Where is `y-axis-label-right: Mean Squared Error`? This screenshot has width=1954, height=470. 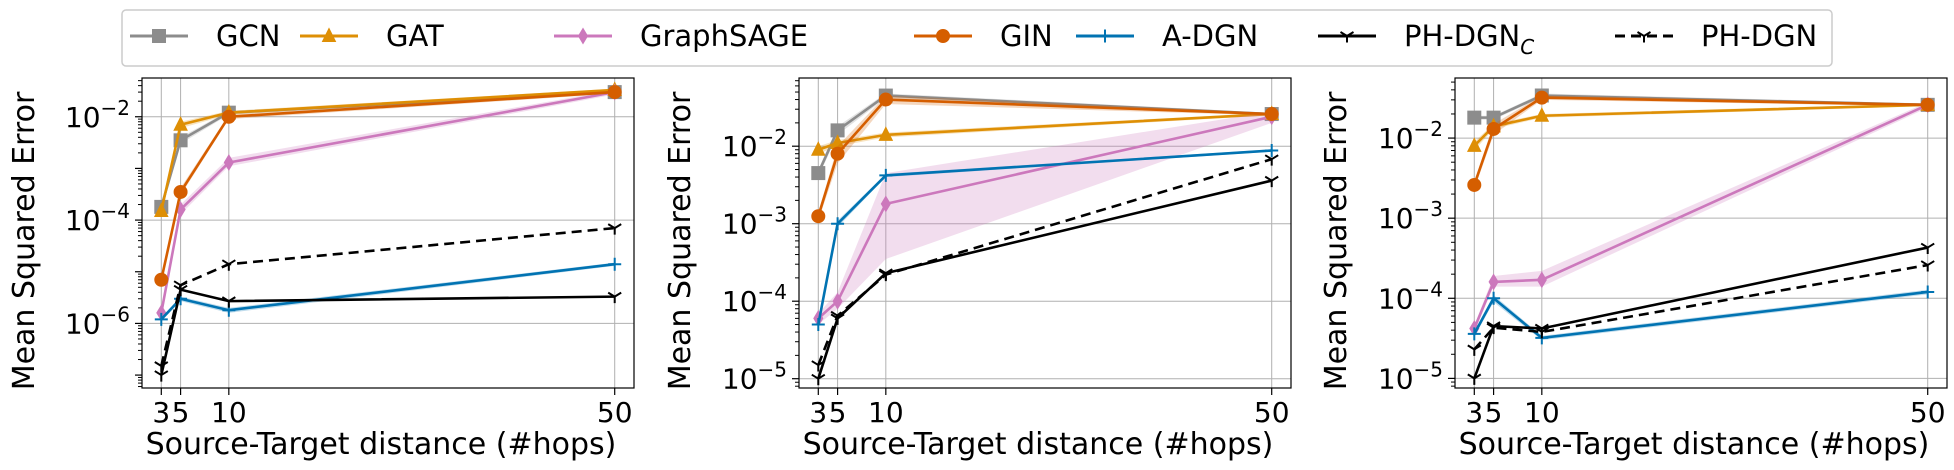
y-axis-label-right: Mean Squared Error is located at coordinates (1336, 240).